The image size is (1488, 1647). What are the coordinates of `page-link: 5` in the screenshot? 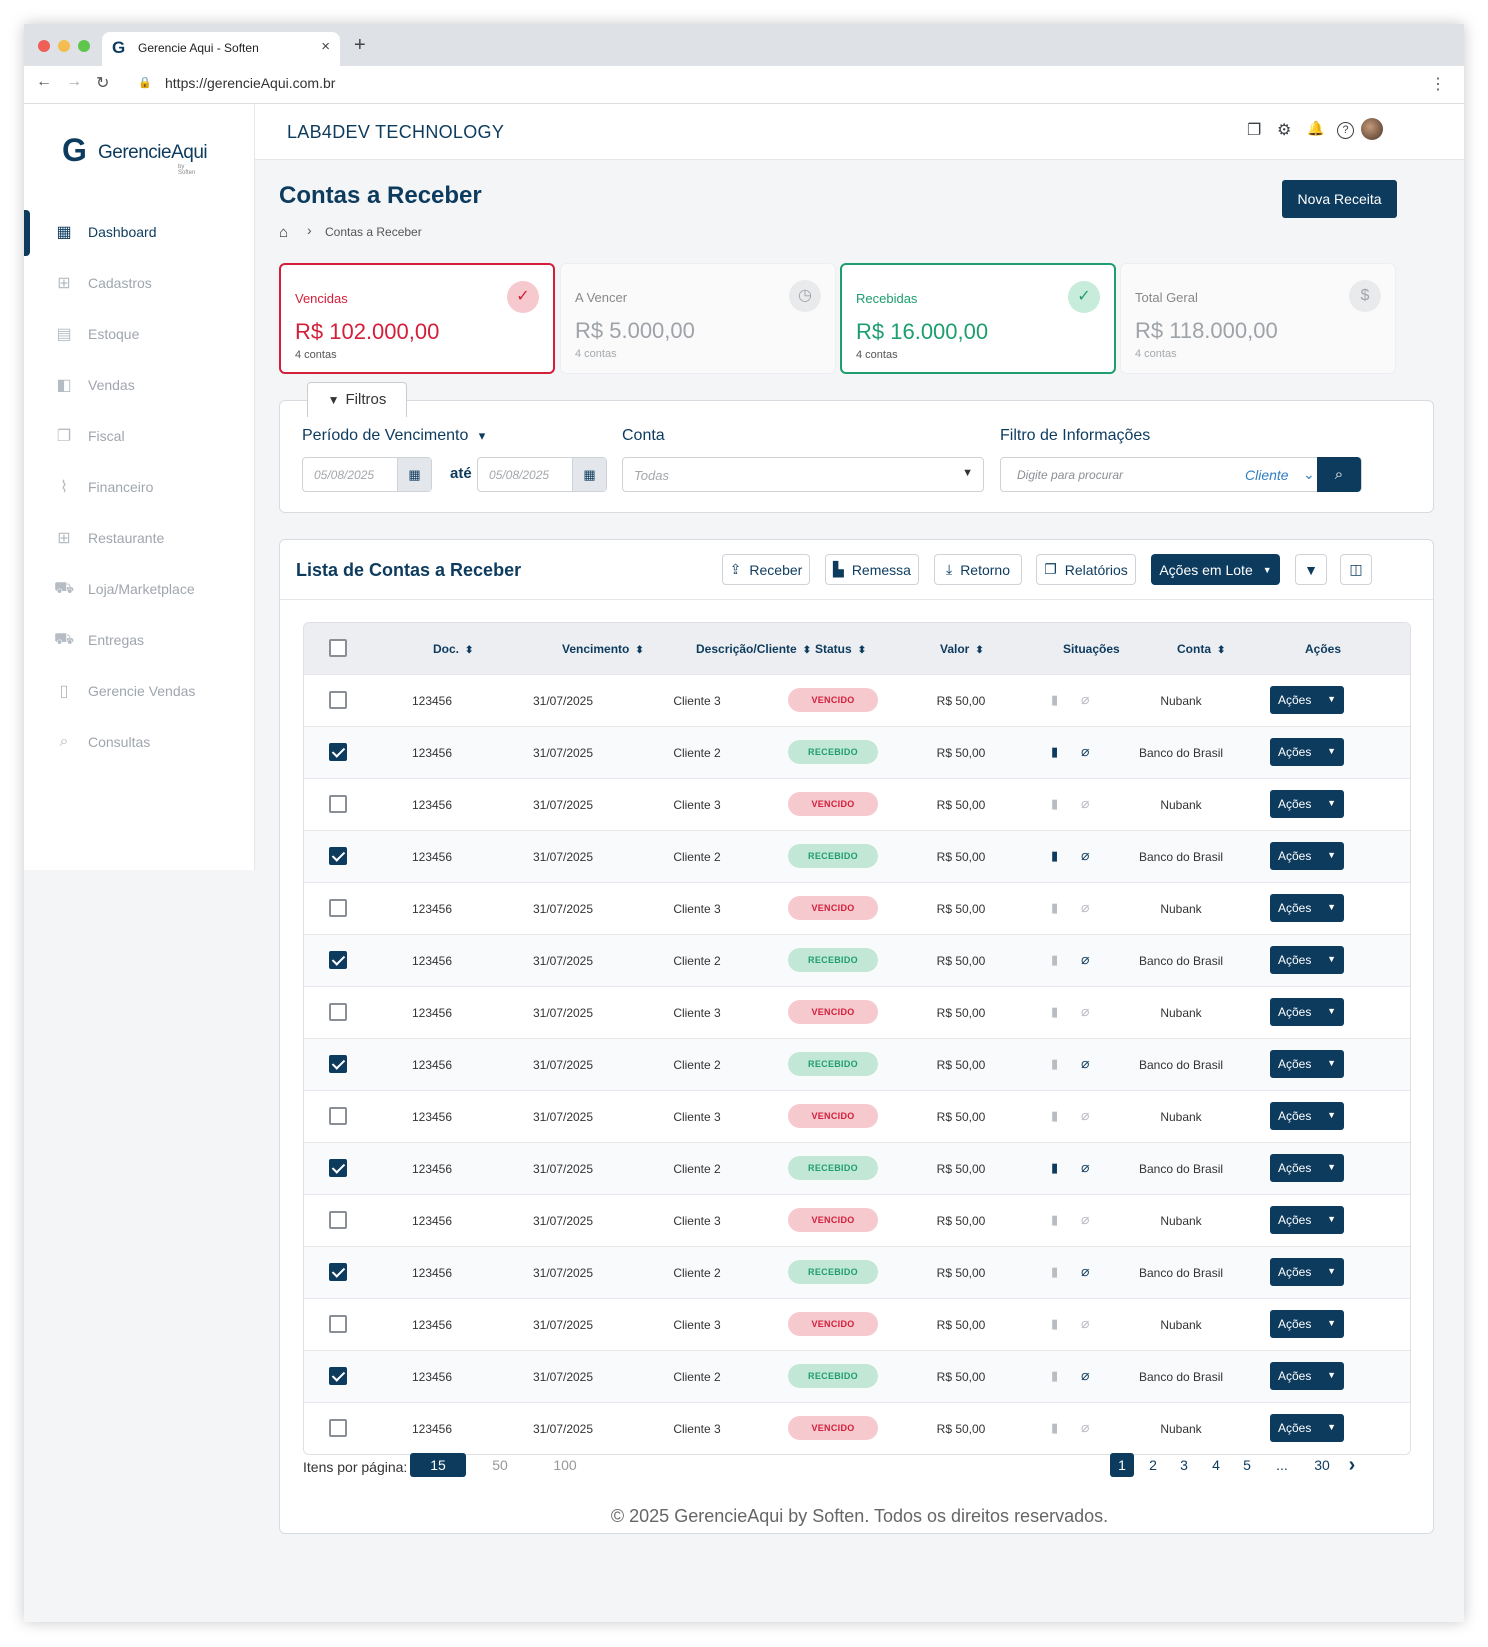 It's located at (1247, 1465).